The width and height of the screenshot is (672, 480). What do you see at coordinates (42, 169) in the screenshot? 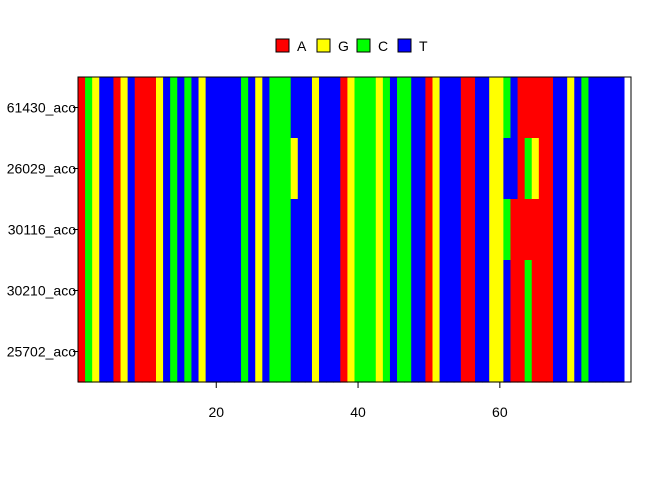
I see `row-label: 26029_aco` at bounding box center [42, 169].